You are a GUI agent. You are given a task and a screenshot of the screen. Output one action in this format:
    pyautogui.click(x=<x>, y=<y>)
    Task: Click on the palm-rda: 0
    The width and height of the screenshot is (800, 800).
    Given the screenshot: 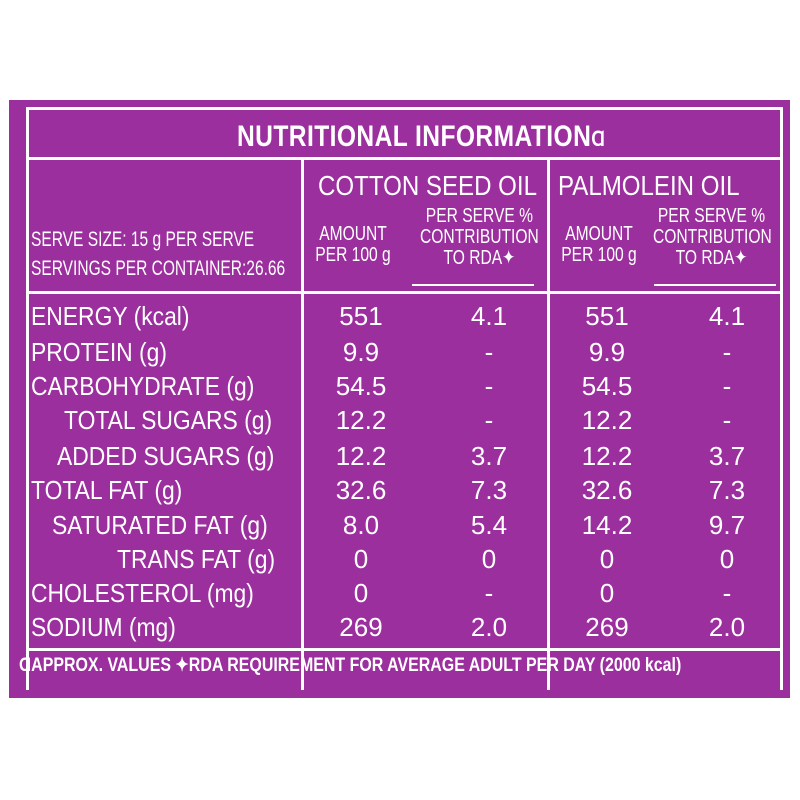 What is the action you would take?
    pyautogui.click(x=727, y=559)
    